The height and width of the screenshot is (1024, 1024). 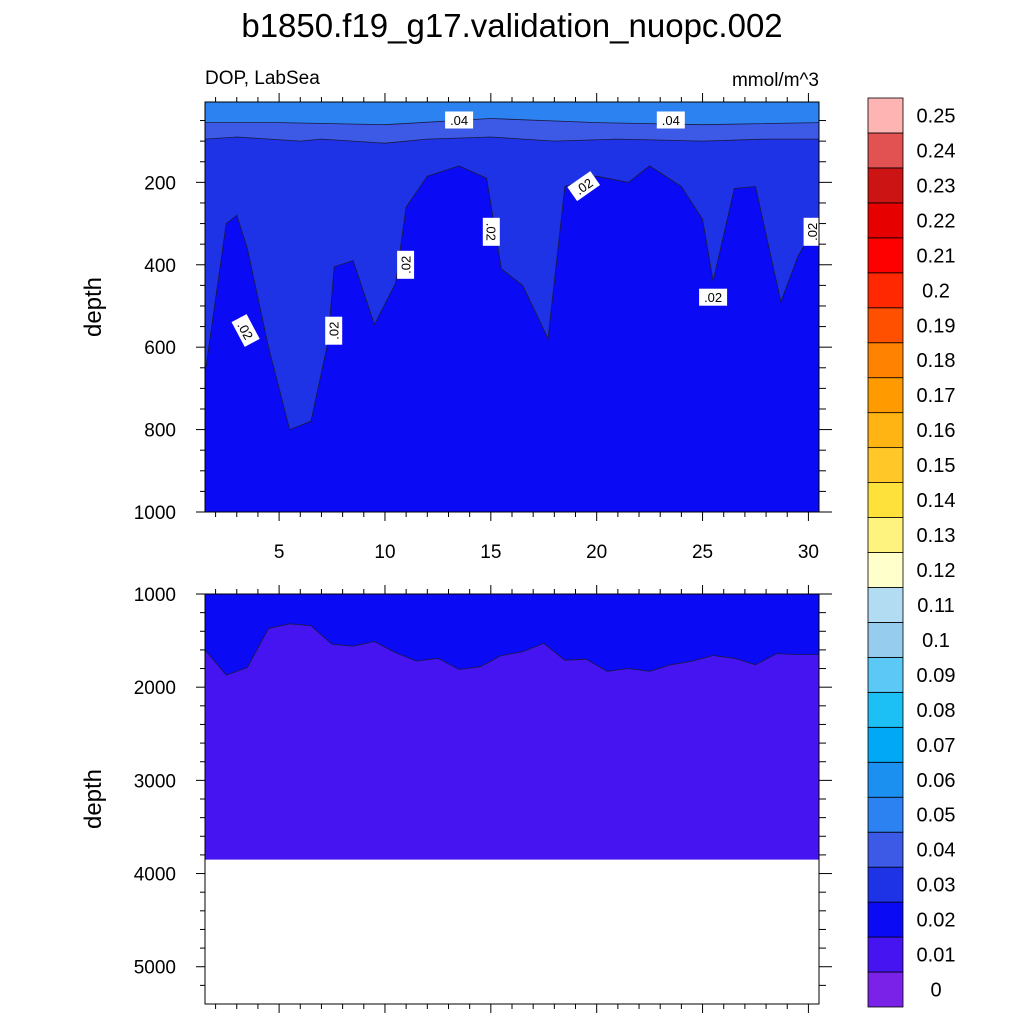 What do you see at coordinates (155, 875) in the screenshot?
I see `y-tick-label: 4000` at bounding box center [155, 875].